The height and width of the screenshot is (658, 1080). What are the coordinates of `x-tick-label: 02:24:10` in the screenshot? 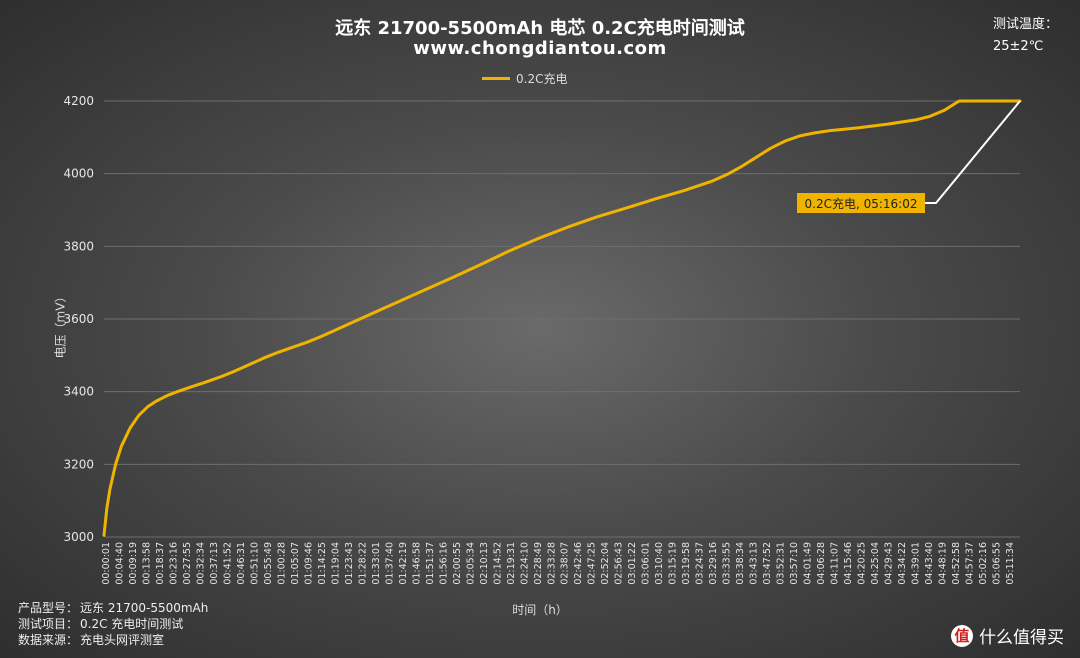 It's located at (524, 563).